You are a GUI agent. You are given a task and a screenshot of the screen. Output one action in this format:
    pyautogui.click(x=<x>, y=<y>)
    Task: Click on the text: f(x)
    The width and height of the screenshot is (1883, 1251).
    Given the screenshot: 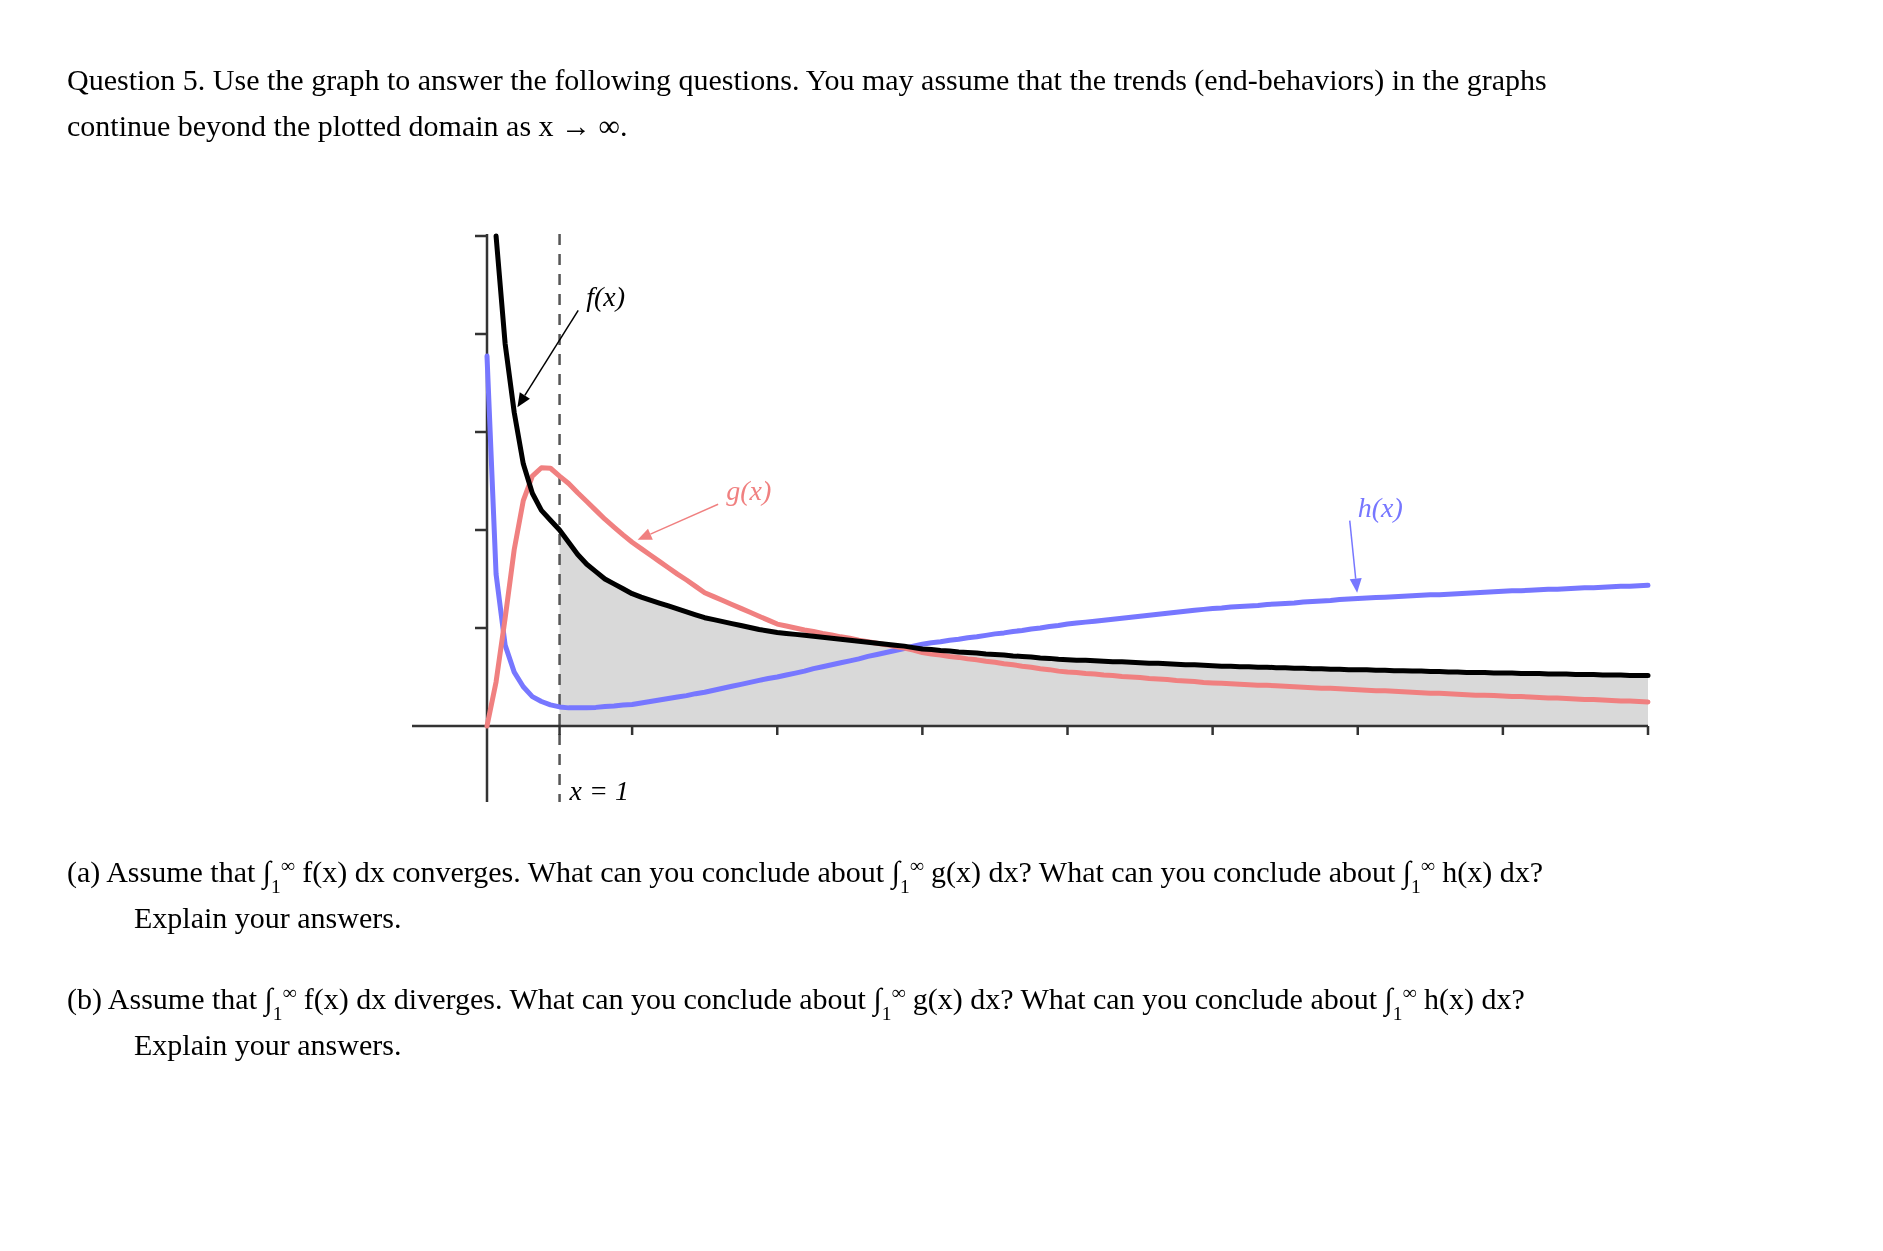 What is the action you would take?
    pyautogui.click(x=606, y=297)
    